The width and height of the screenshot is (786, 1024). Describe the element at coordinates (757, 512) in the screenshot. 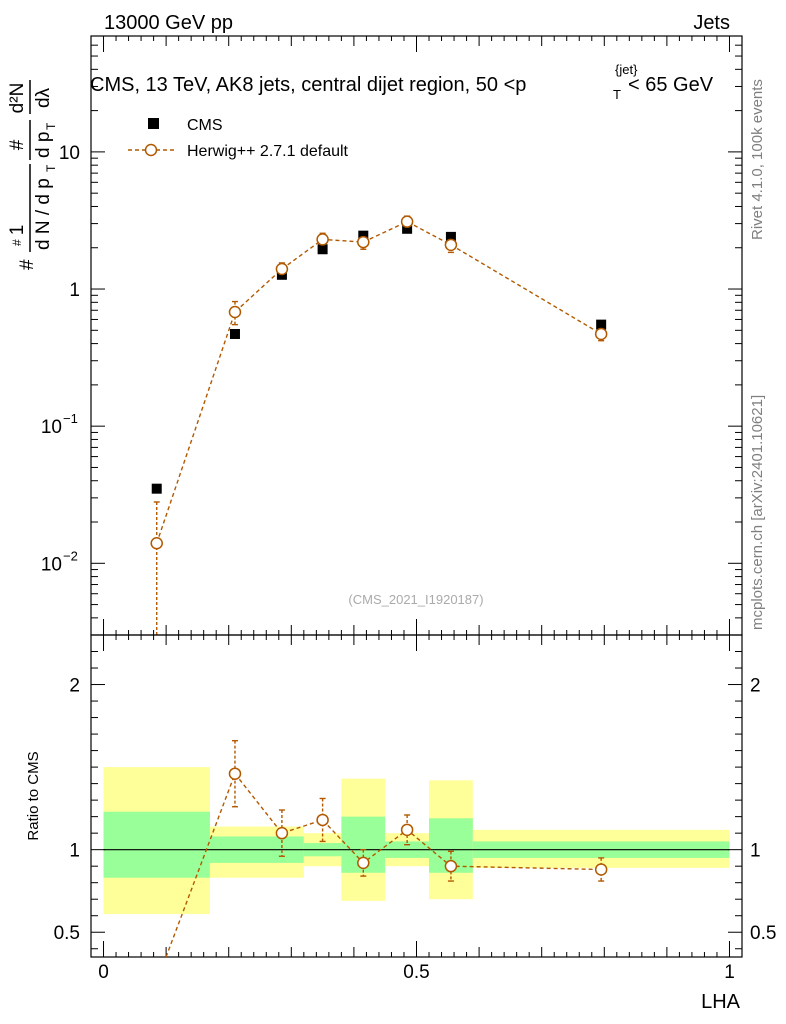

I see `mcplots-label: mcplots.cern.ch [arXiv:2401.10621]` at that location.